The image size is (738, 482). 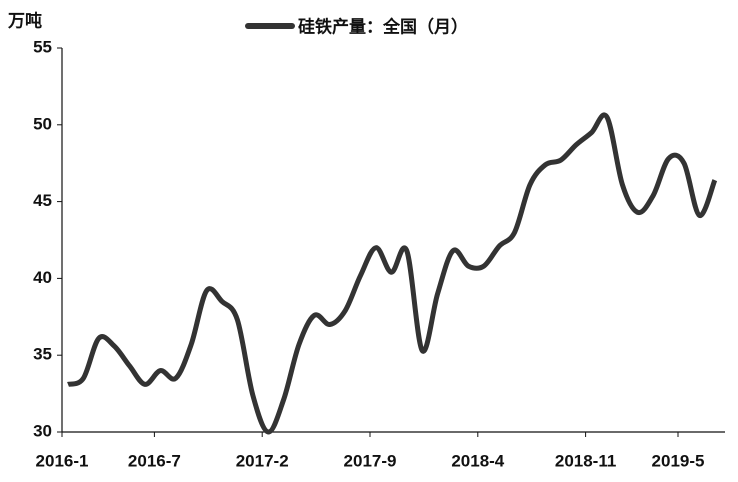 What do you see at coordinates (62, 460) in the screenshot?
I see `x-tick-label: 2016-1` at bounding box center [62, 460].